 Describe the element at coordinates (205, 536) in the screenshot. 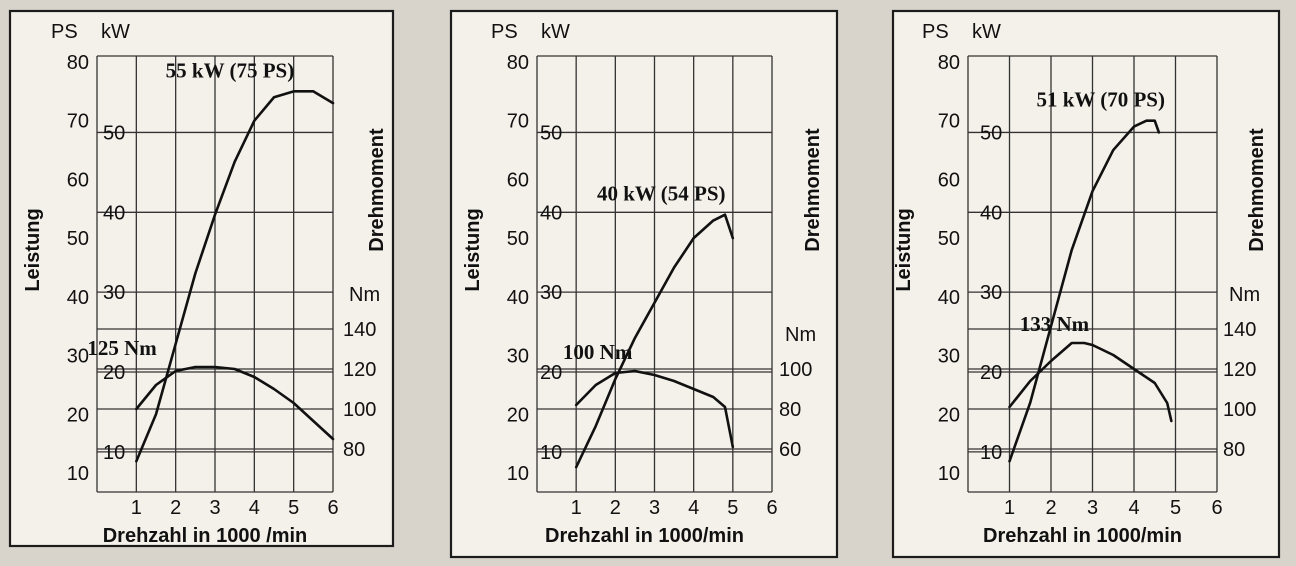

I see `x-axis-title: Drehzahl in 1000 /min` at that location.